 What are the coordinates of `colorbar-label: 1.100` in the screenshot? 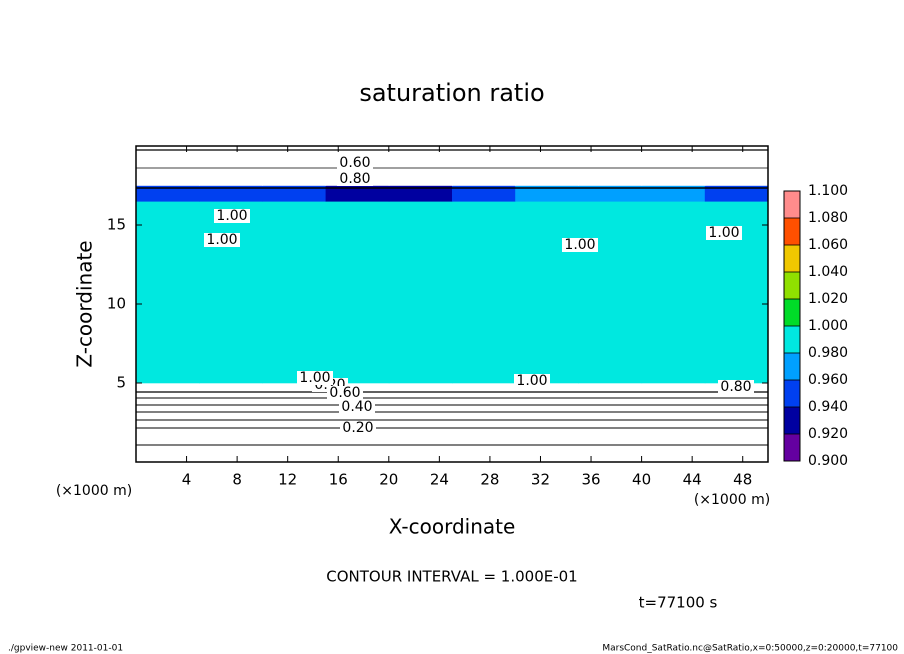 It's located at (828, 191).